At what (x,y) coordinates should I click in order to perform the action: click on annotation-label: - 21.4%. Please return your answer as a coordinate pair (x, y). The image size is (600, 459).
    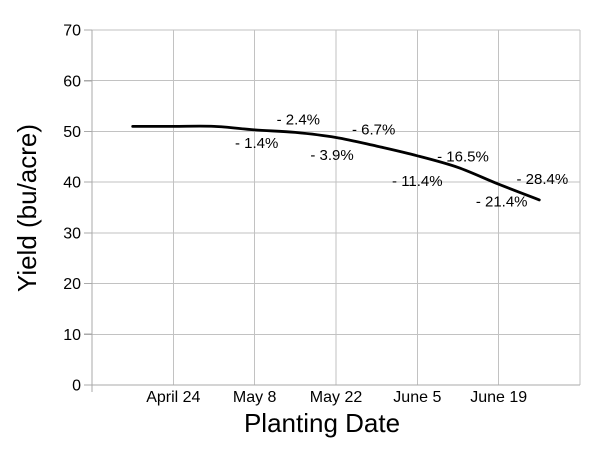
    Looking at the image, I should click on (502, 201).